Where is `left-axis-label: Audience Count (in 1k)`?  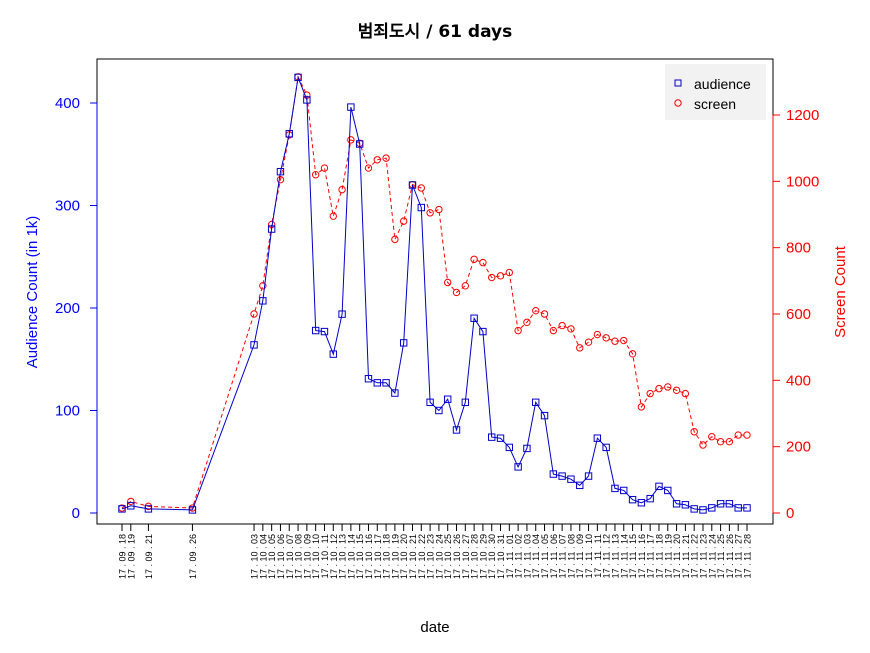 left-axis-label: Audience Count (in 1k) is located at coordinates (32, 292).